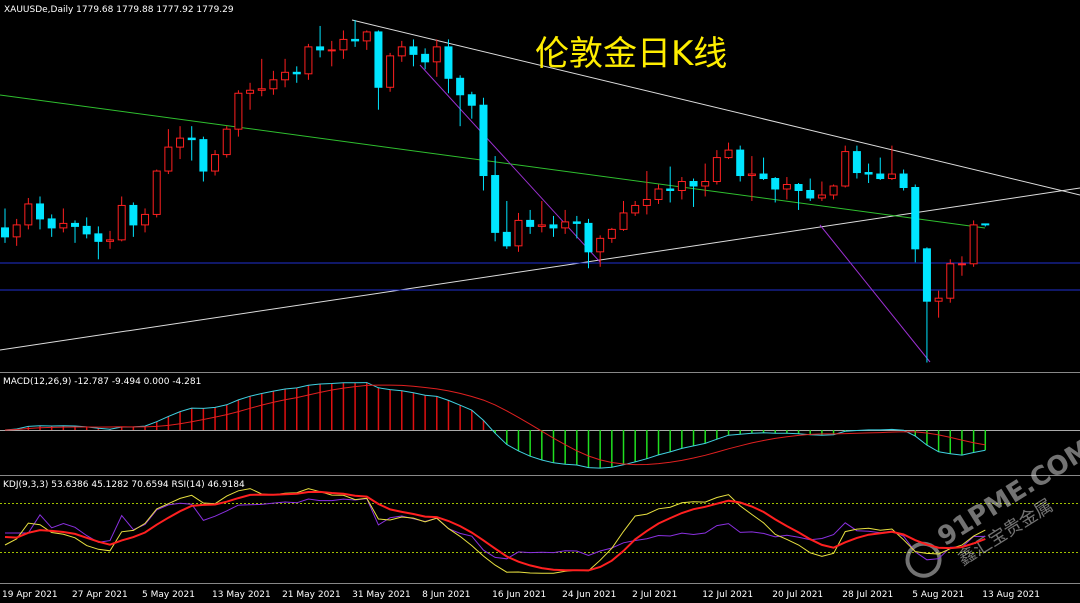 This screenshot has width=1080, height=603. What do you see at coordinates (1011, 595) in the screenshot?
I see `x-tick-label: 13 Aug 2021` at bounding box center [1011, 595].